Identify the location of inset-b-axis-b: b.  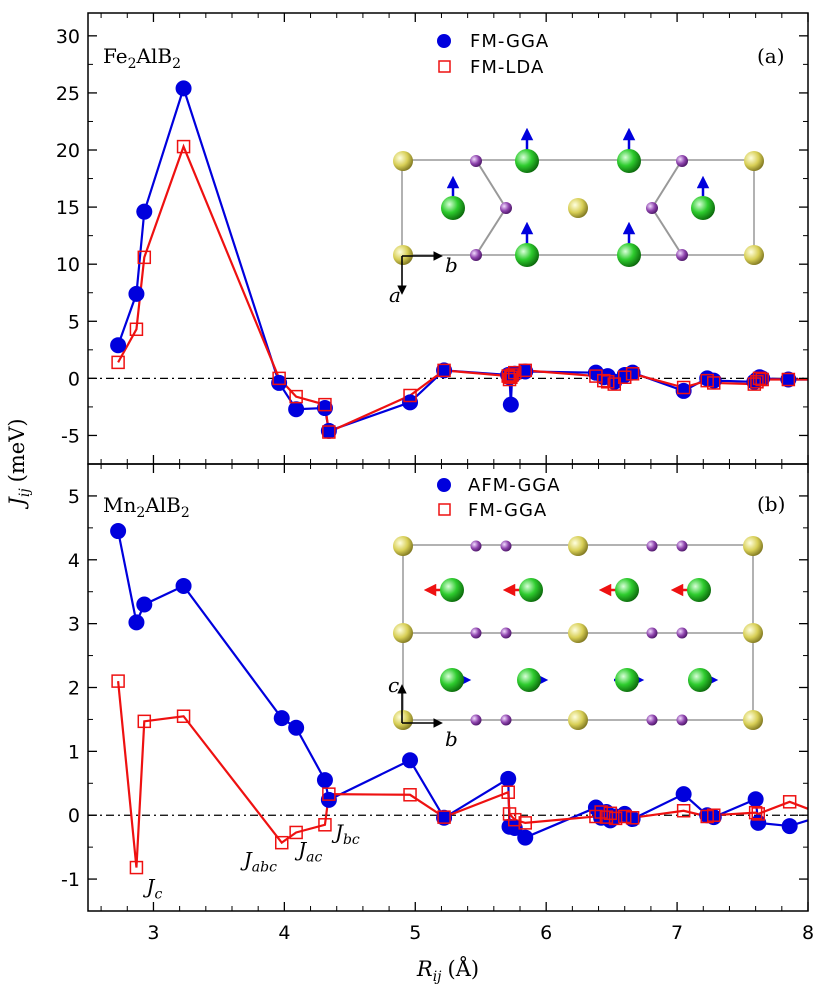
(451, 739).